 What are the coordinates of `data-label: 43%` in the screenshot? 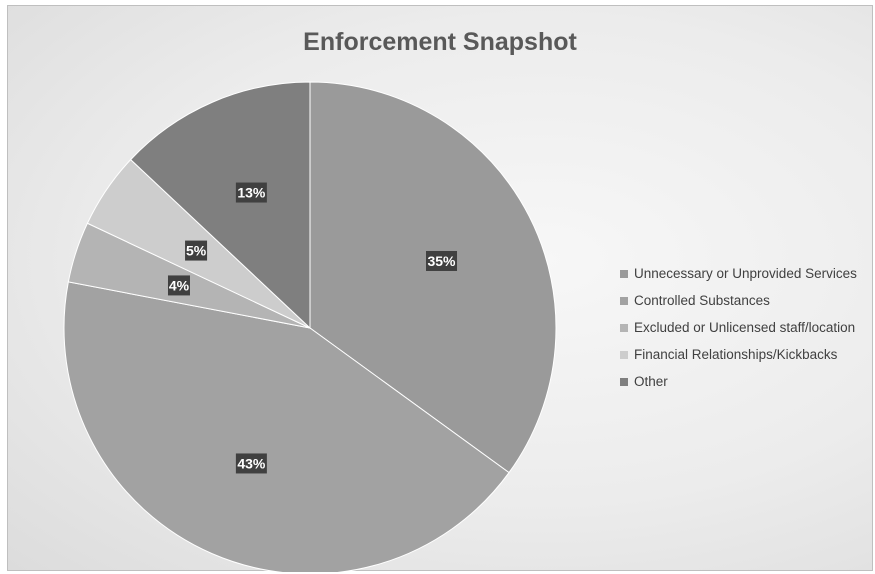 It's located at (251, 463).